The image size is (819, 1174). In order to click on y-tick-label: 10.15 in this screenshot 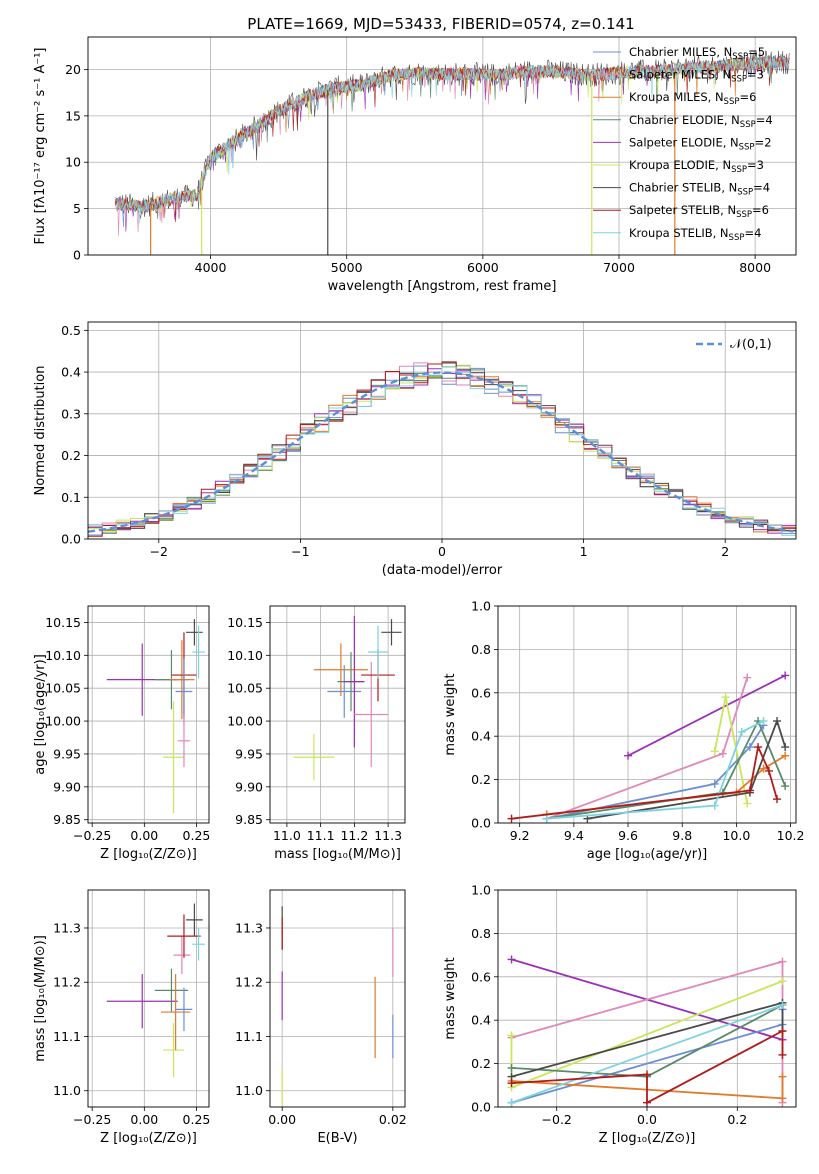, I will do `click(245, 622)`.